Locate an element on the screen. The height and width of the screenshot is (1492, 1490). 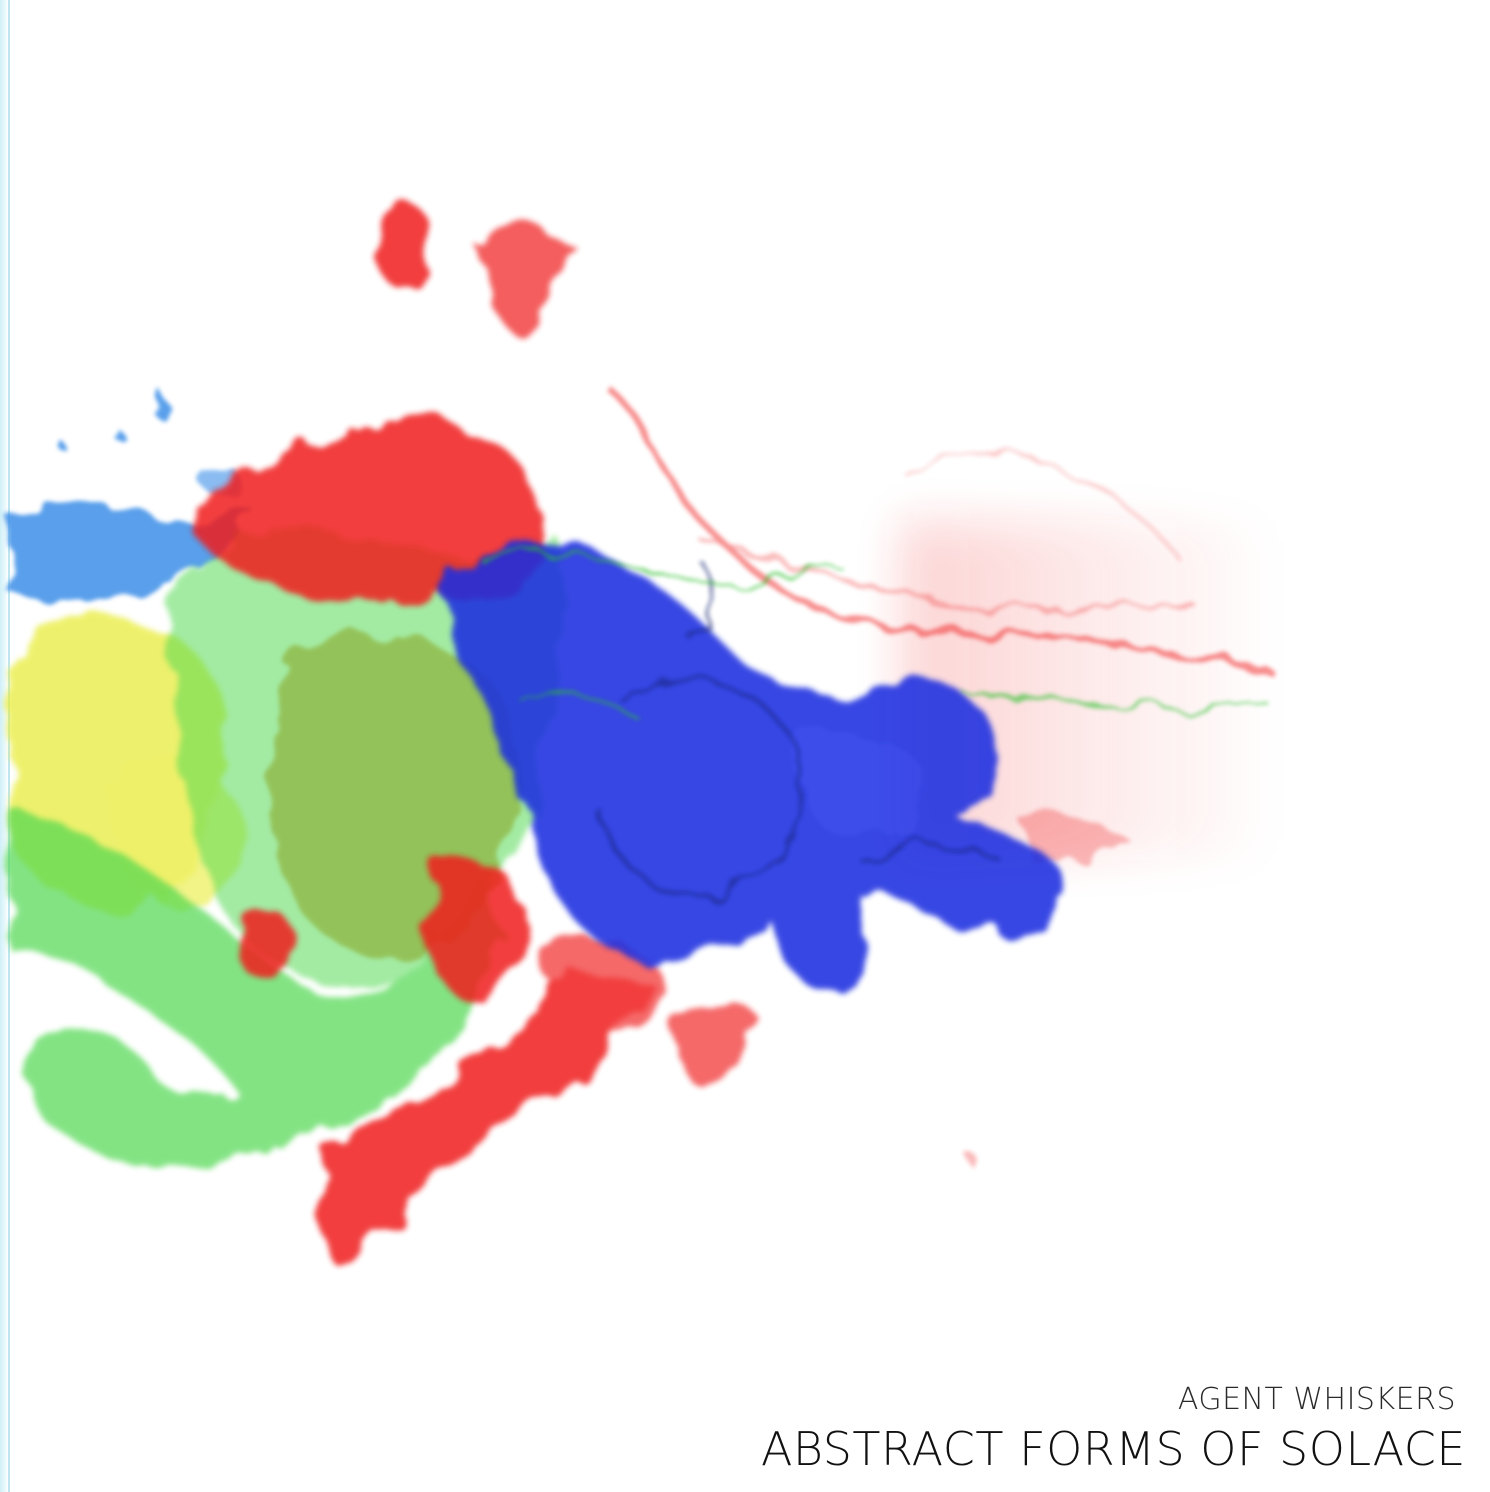
red-haze is located at coordinates (1090, 690).